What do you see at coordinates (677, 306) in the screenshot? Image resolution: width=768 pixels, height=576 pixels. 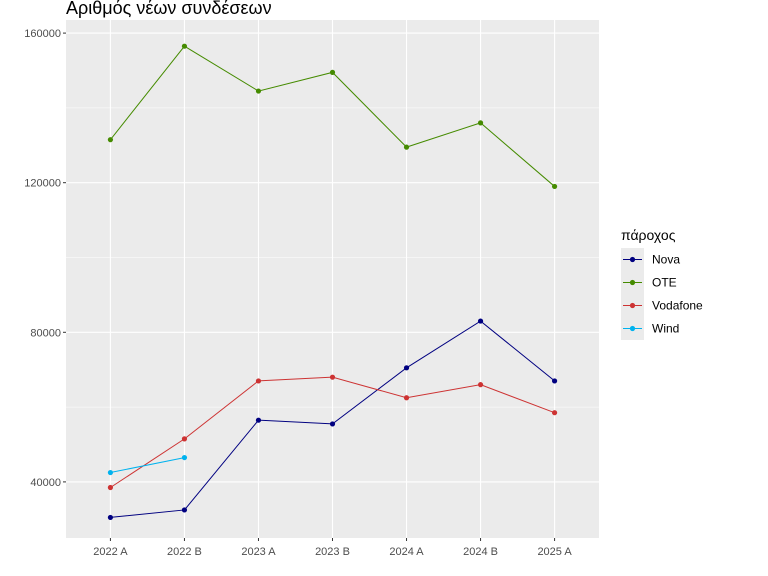 I see `legend-label-vodafone: Vodafone` at bounding box center [677, 306].